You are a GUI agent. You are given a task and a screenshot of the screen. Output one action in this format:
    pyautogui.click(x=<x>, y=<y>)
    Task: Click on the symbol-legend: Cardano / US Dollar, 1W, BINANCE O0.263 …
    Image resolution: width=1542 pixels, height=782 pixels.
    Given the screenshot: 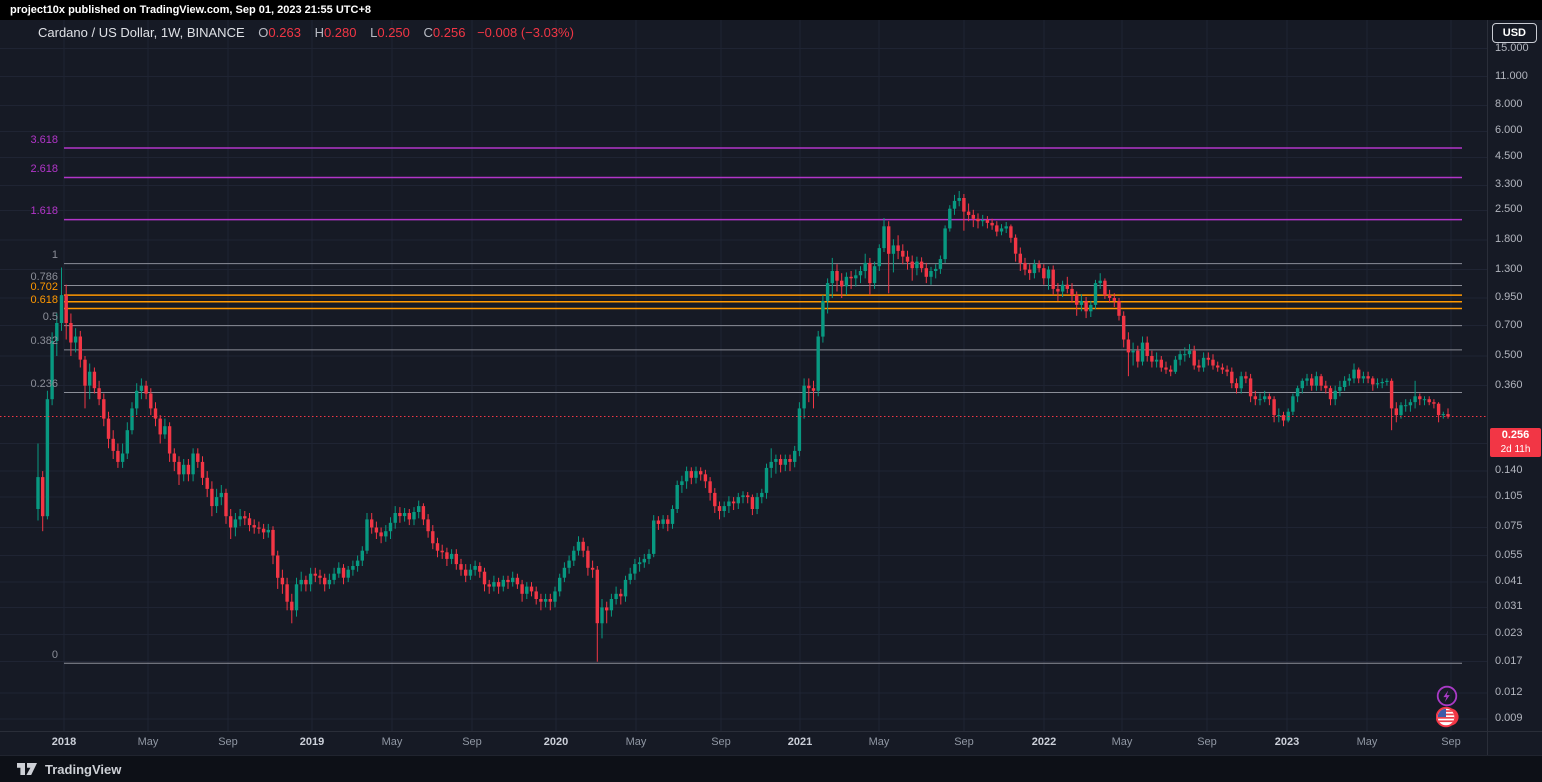 What is the action you would take?
    pyautogui.click(x=306, y=32)
    